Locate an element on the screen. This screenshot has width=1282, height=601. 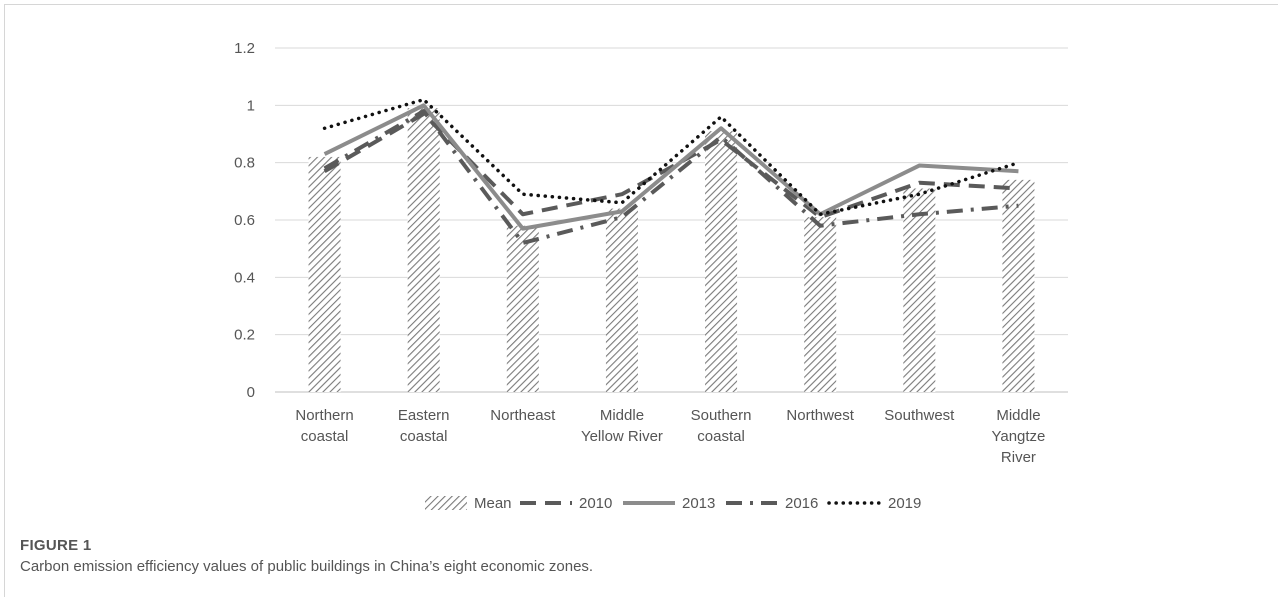
legend-label: 2019 is located at coordinates (904, 503).